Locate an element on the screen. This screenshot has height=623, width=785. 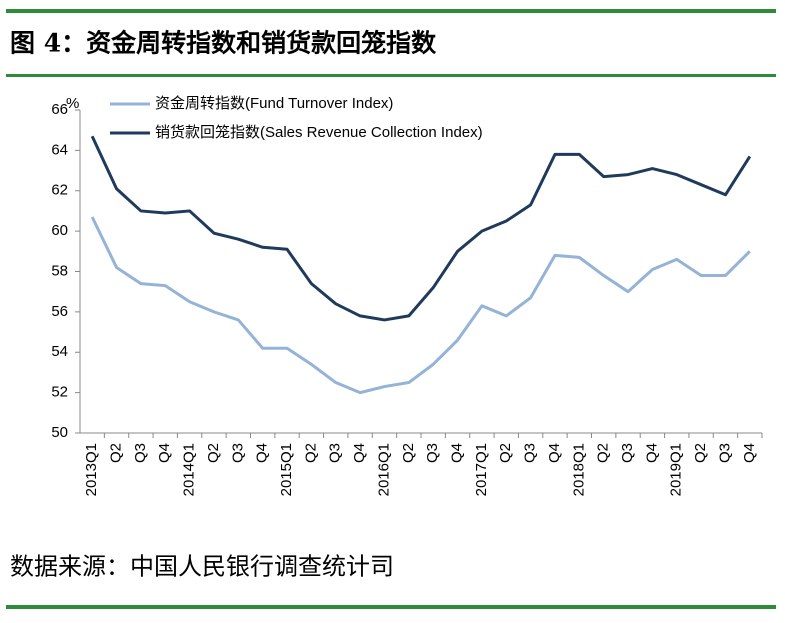
chart-title: 图 4：资金周转指数和销货款回笼指数 is located at coordinates (223, 43).